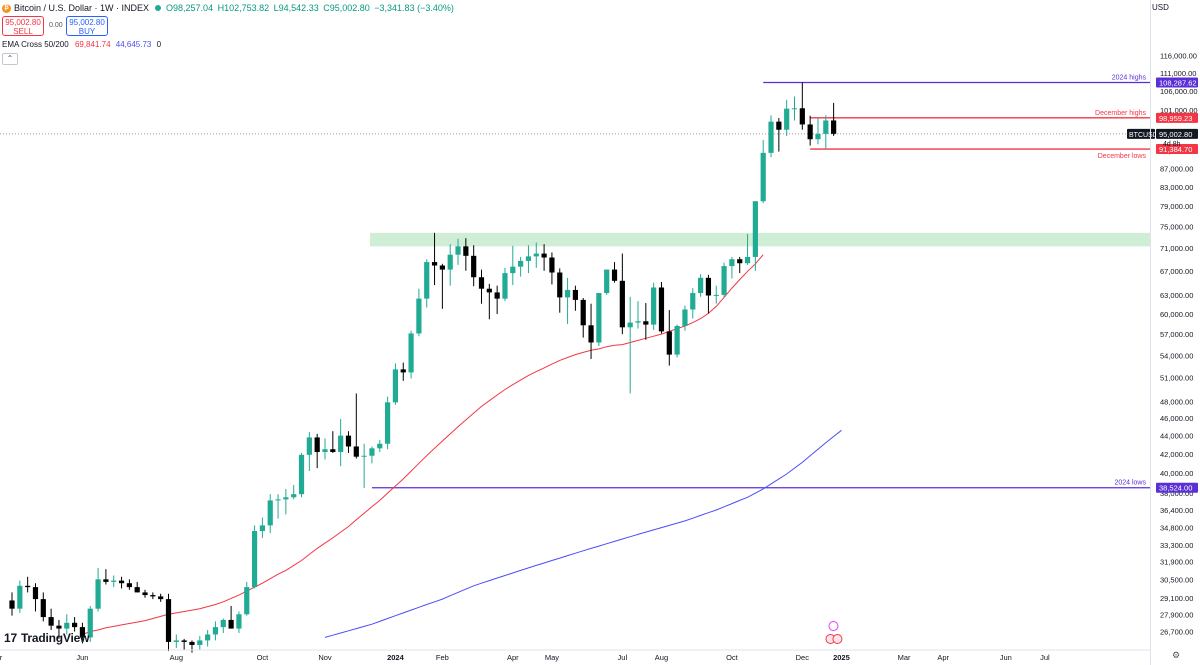  Describe the element at coordinates (1176, 295) in the screenshot. I see `y-tick-label: 63,000.00` at that location.